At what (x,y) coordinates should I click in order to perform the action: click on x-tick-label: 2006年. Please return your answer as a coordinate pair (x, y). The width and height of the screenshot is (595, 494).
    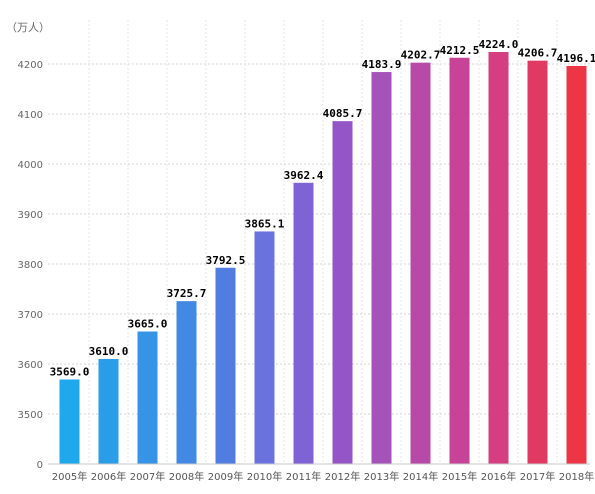
    Looking at the image, I should click on (108, 476).